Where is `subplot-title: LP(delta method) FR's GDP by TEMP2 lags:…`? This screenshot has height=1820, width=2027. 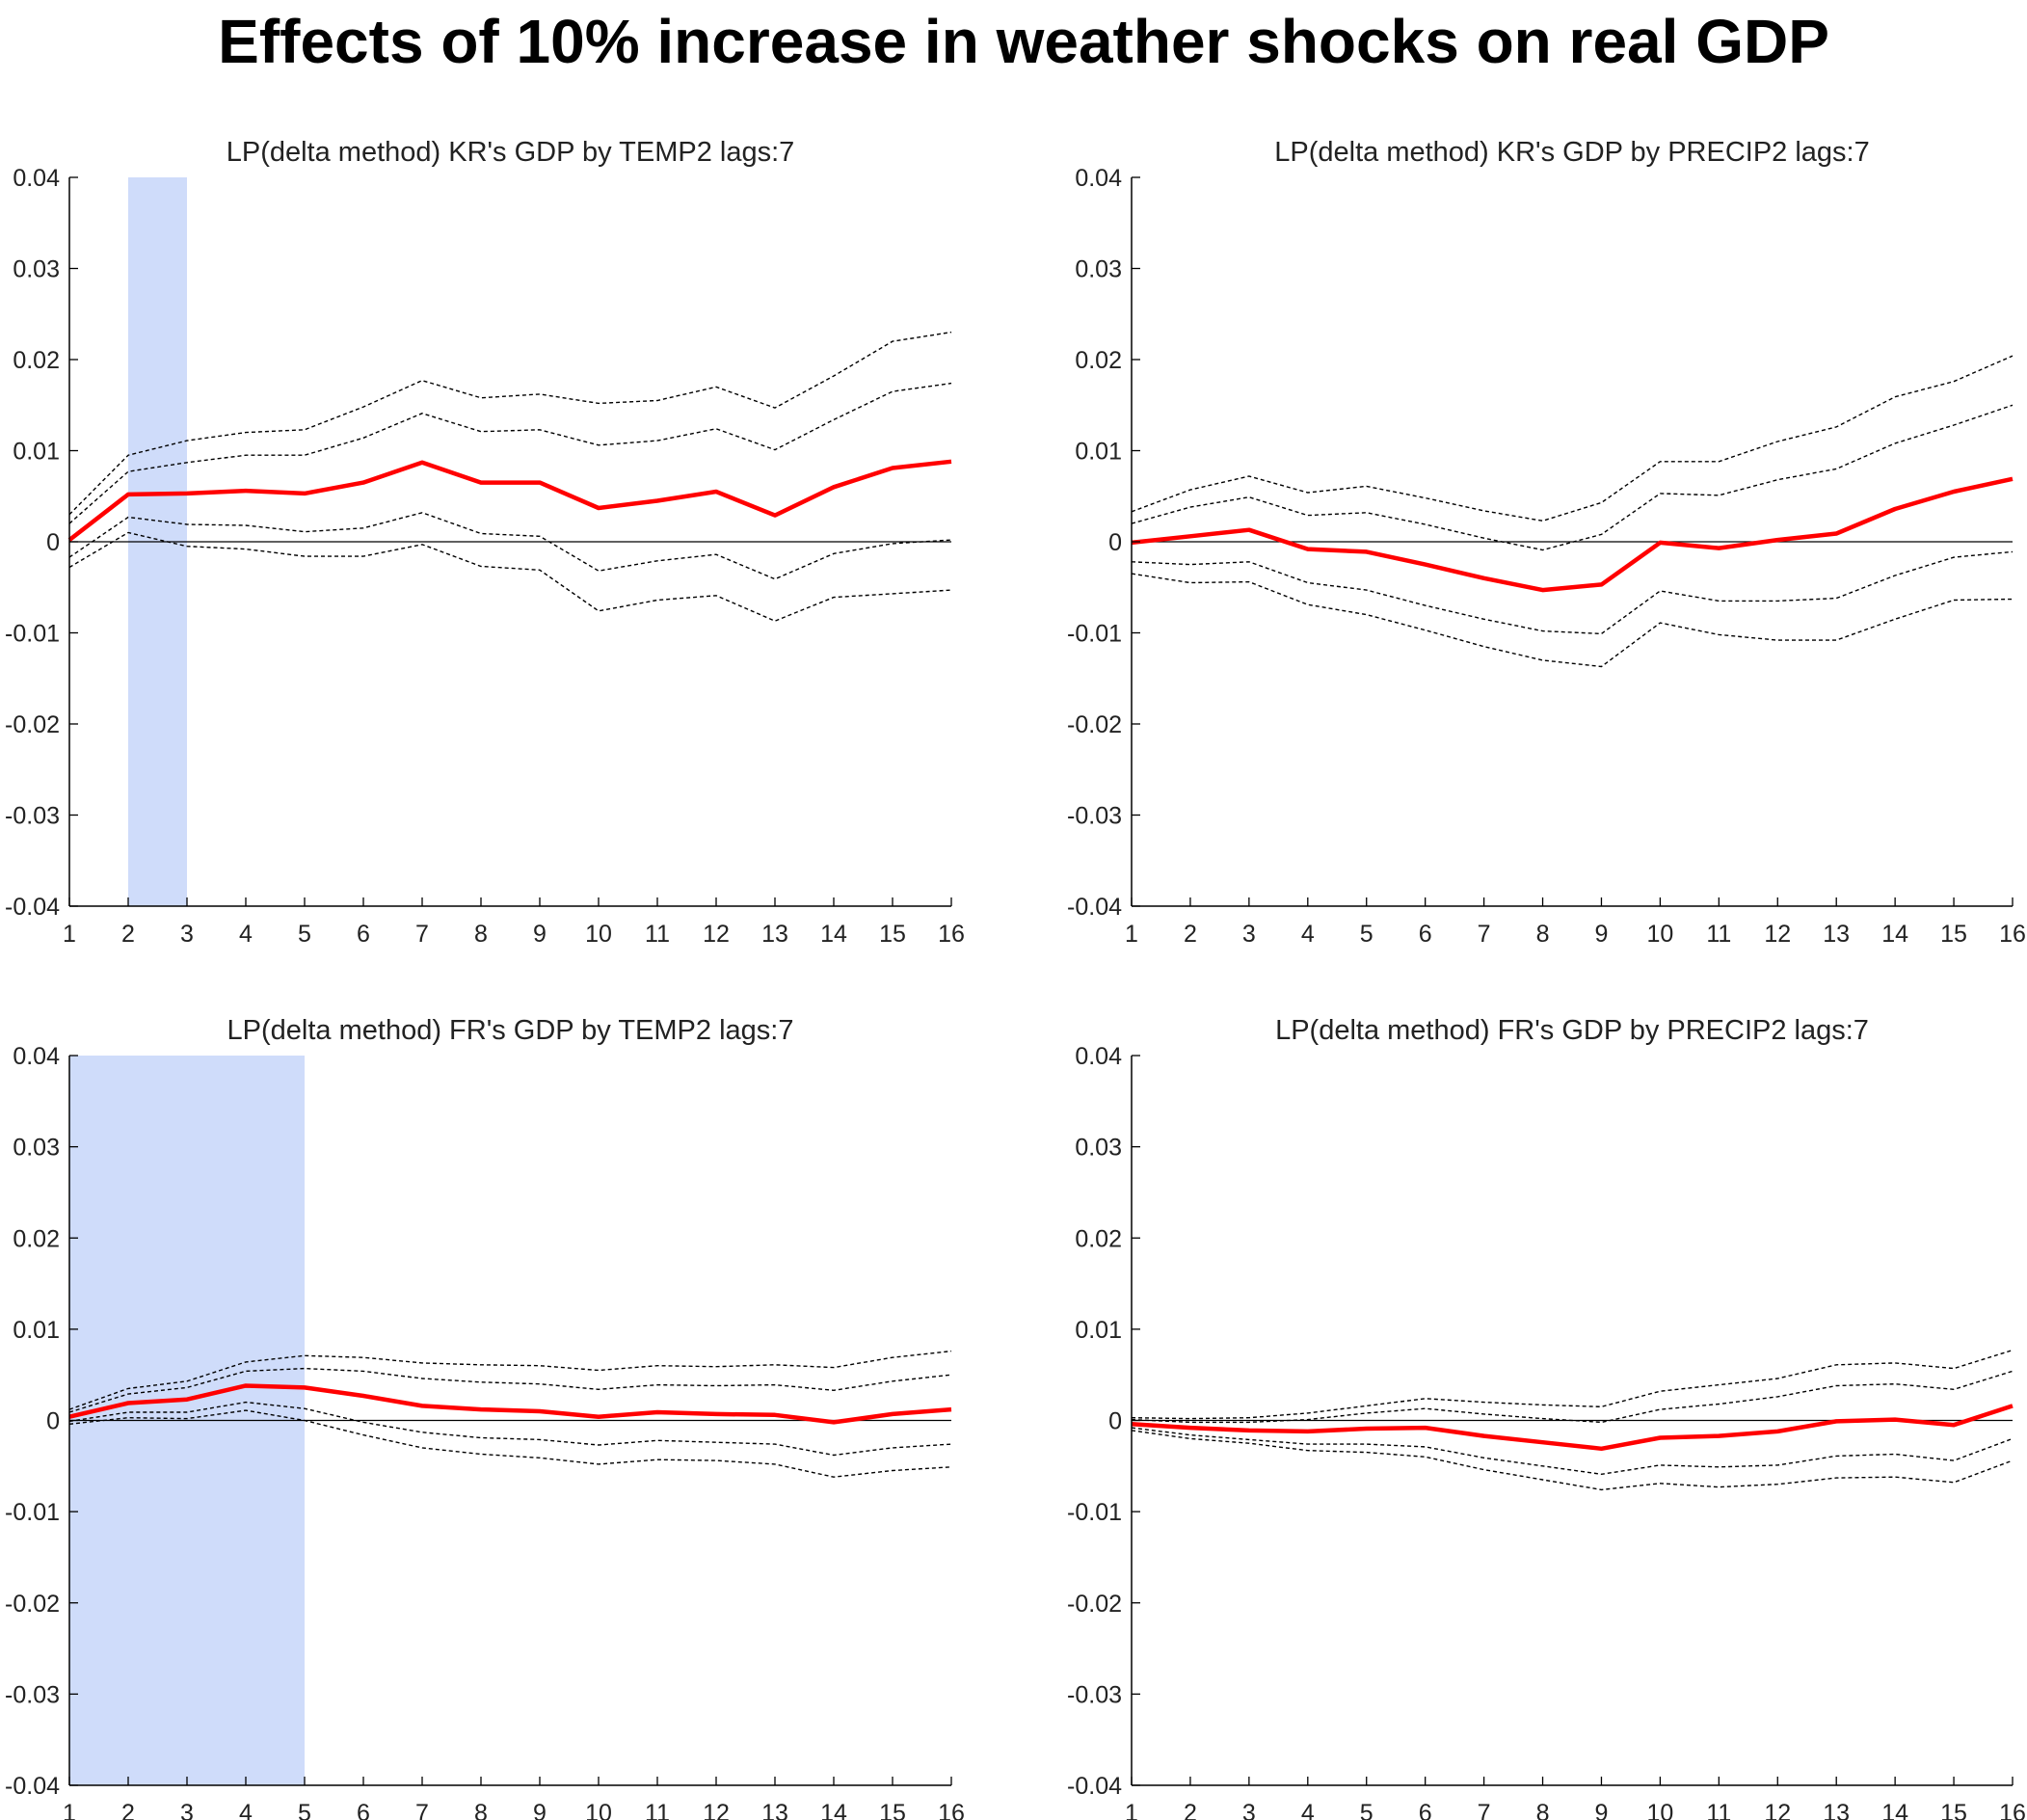 subplot-title: LP(delta method) FR's GDP by TEMP2 lags:… is located at coordinates (511, 1031).